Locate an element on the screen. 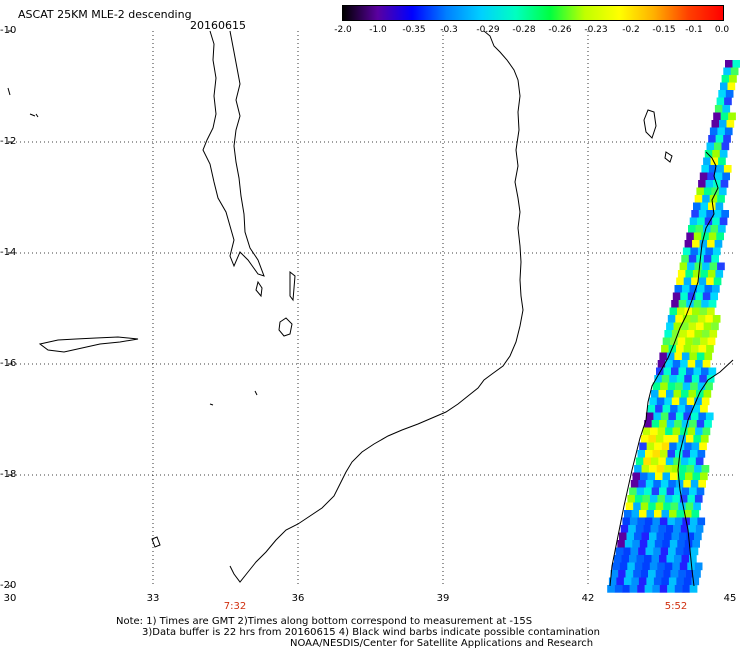  cb-label: -1.0 is located at coordinates (378, 30).